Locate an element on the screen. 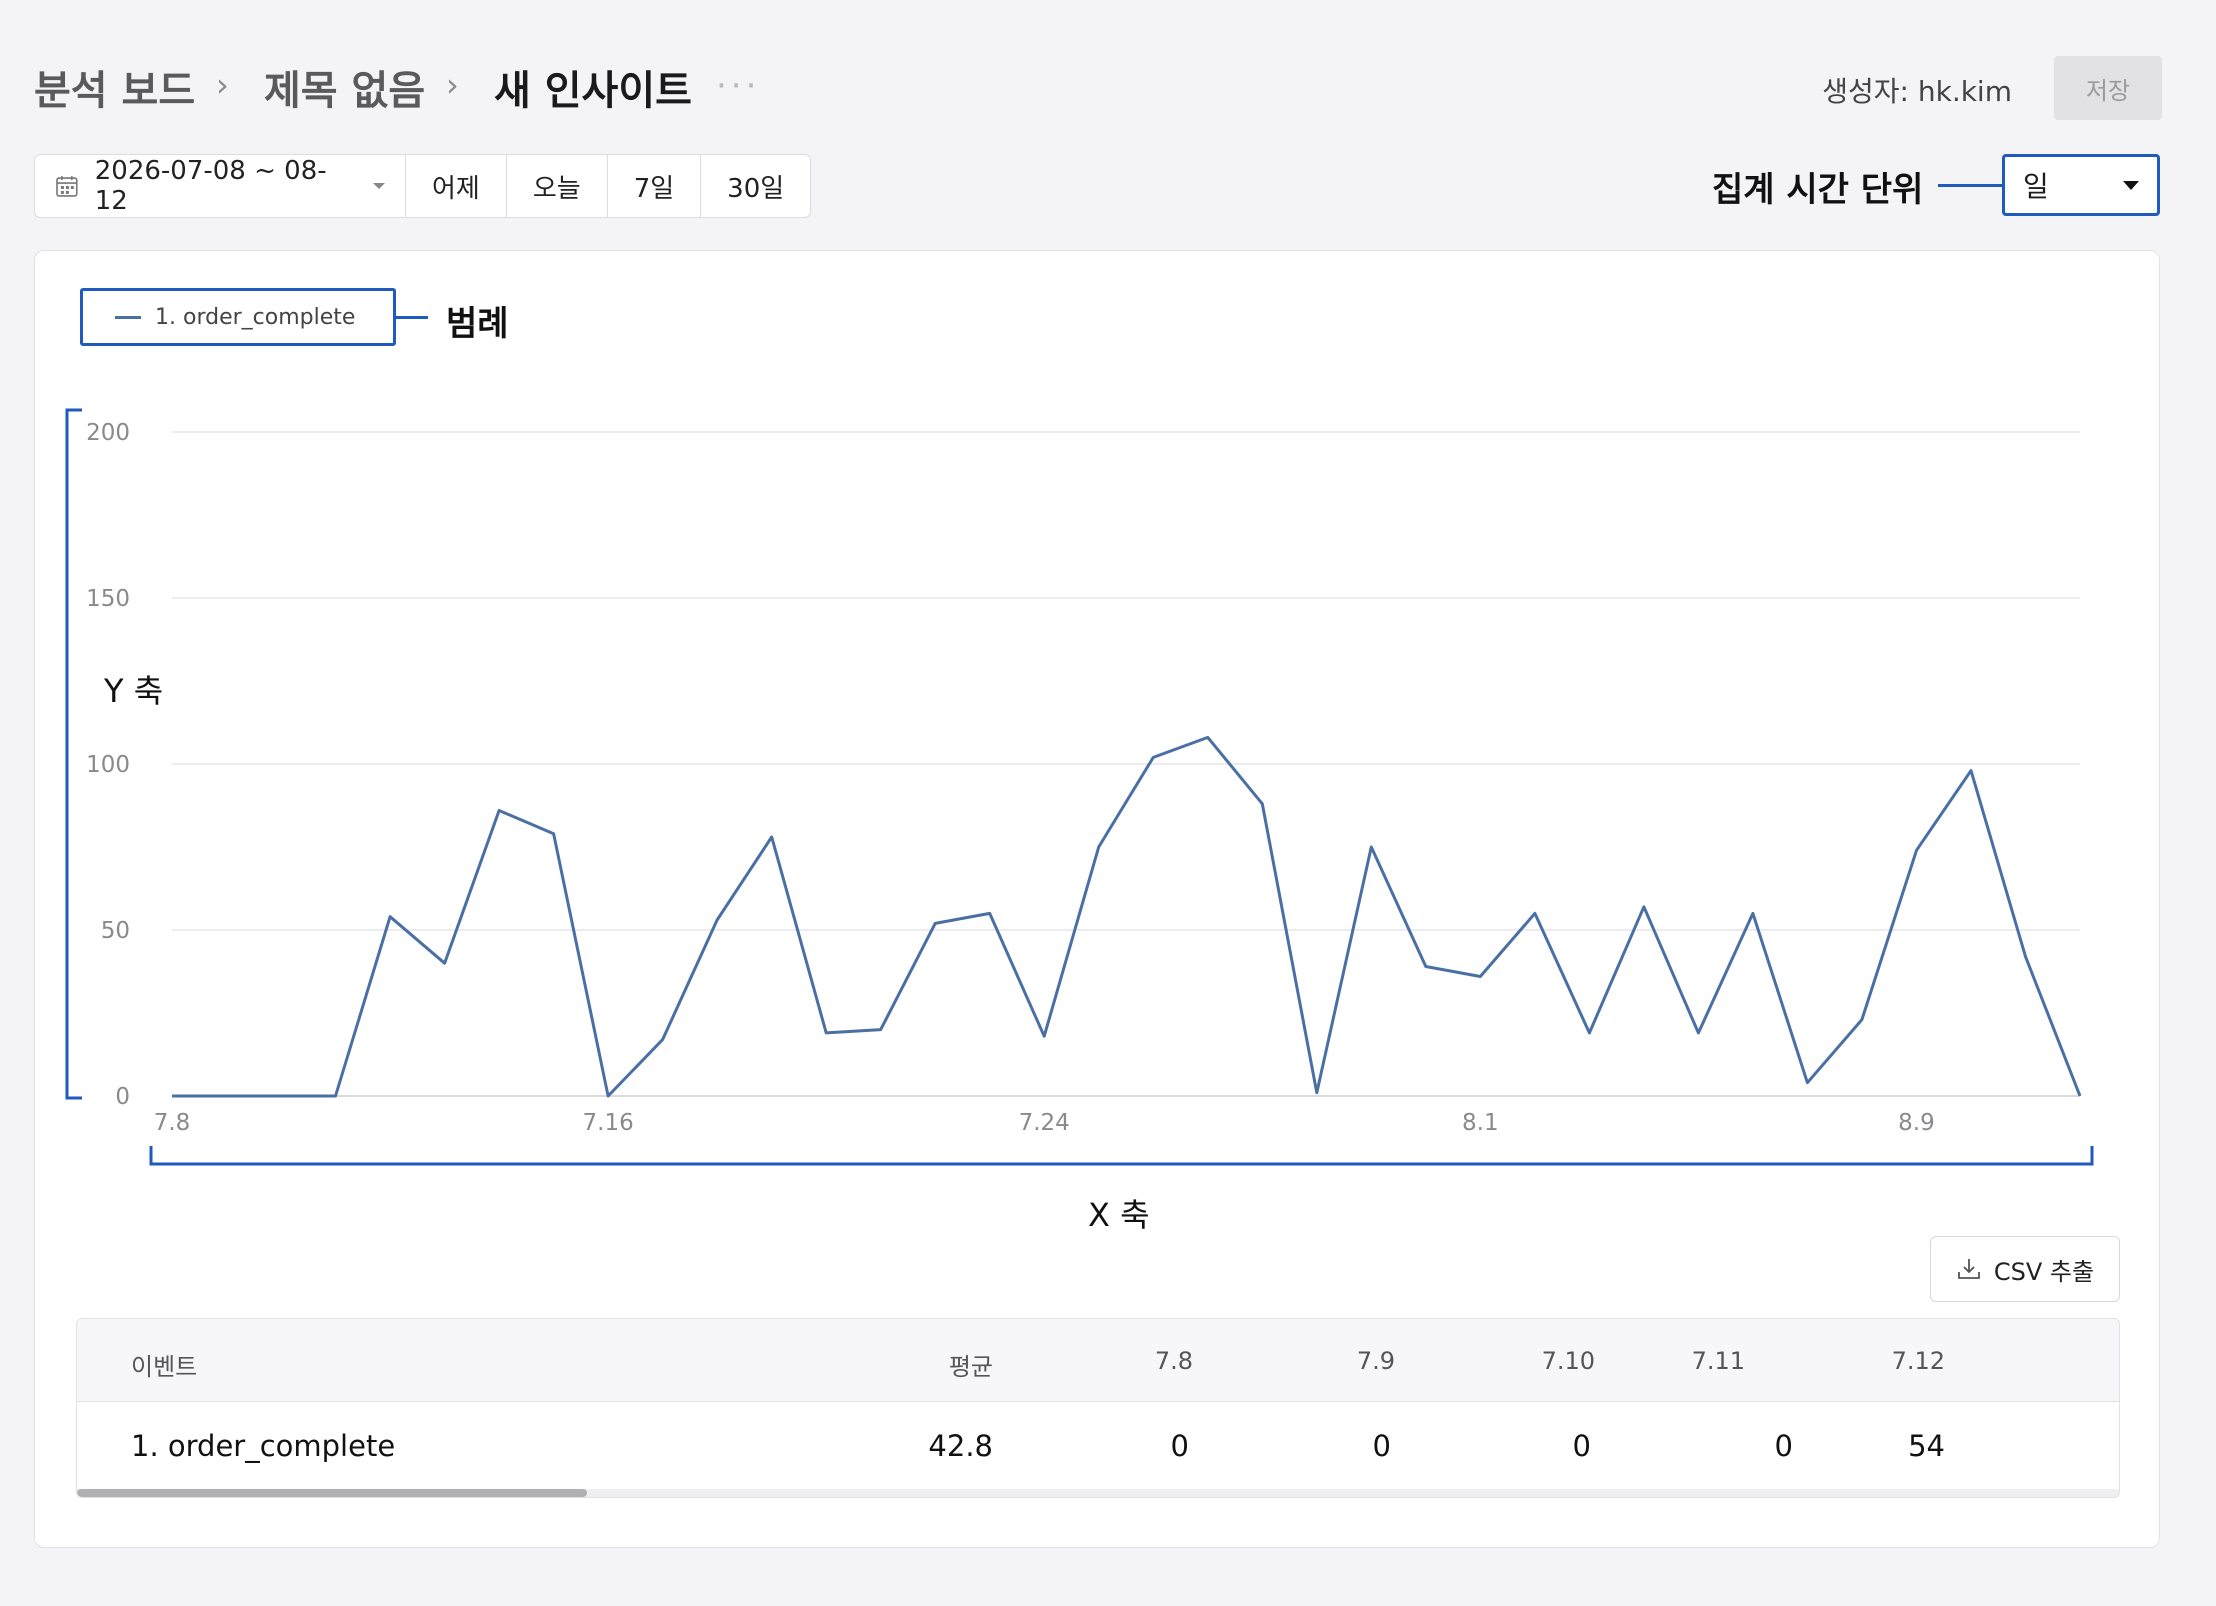 This screenshot has width=2216, height=1606. csv-export-label: CSV 추출 is located at coordinates (2044, 1271).